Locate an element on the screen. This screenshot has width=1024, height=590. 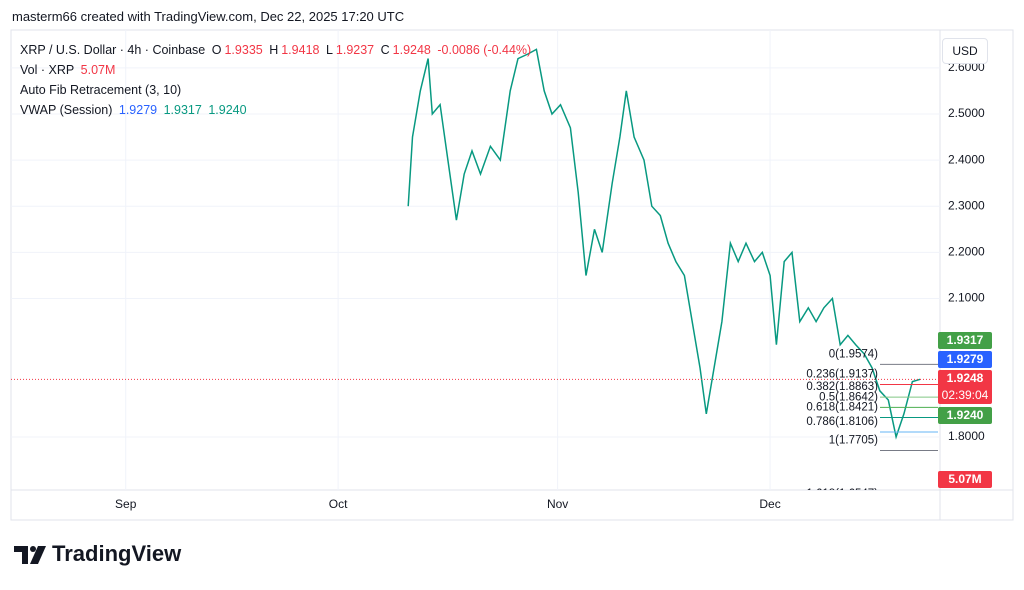
x-tick-label: Sep is located at coordinates (126, 504).